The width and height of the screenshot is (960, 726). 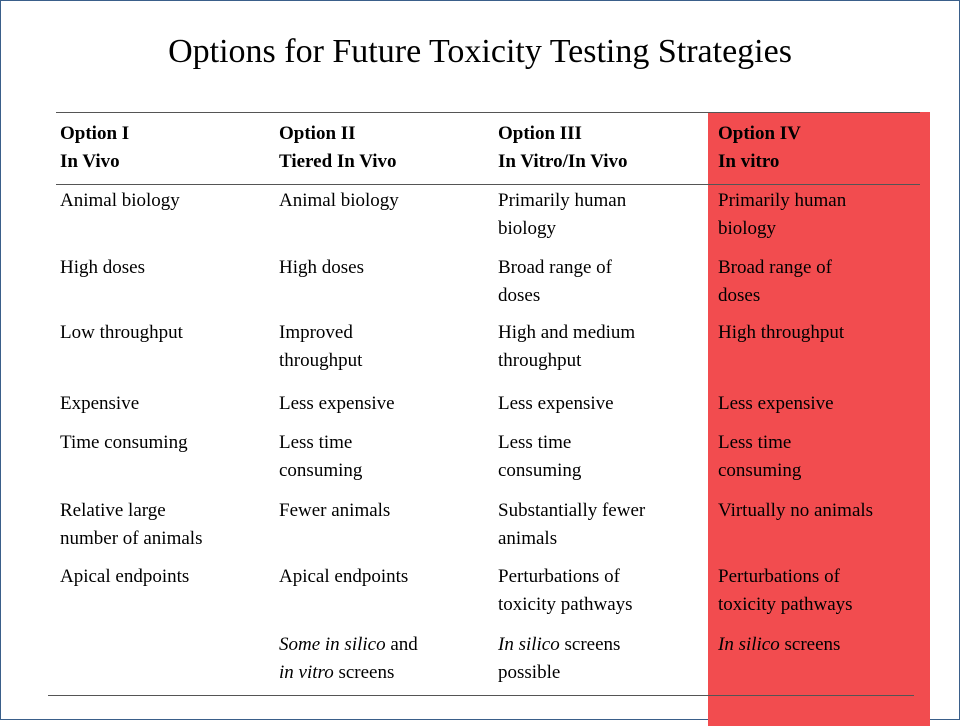 What do you see at coordinates (567, 346) in the screenshot?
I see `table-cell: High and medium throughput` at bounding box center [567, 346].